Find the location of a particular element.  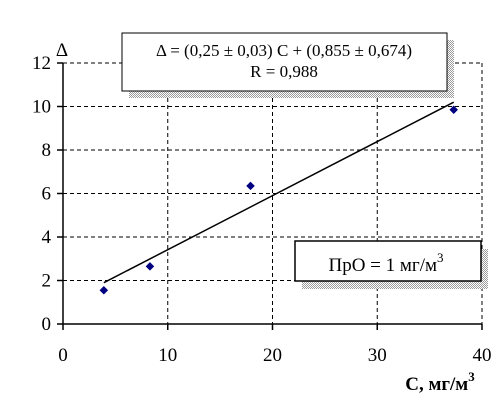

y-tick-label: 2 is located at coordinates (47, 281).